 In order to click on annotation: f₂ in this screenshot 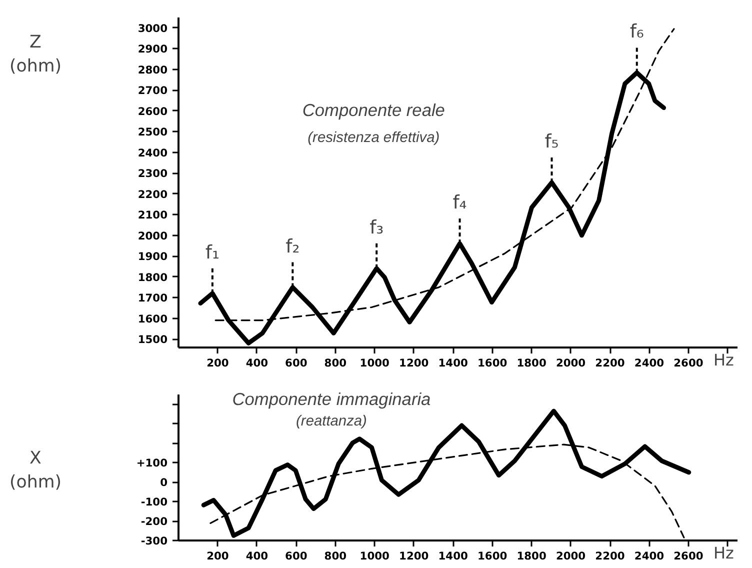, I will do `click(293, 247)`.